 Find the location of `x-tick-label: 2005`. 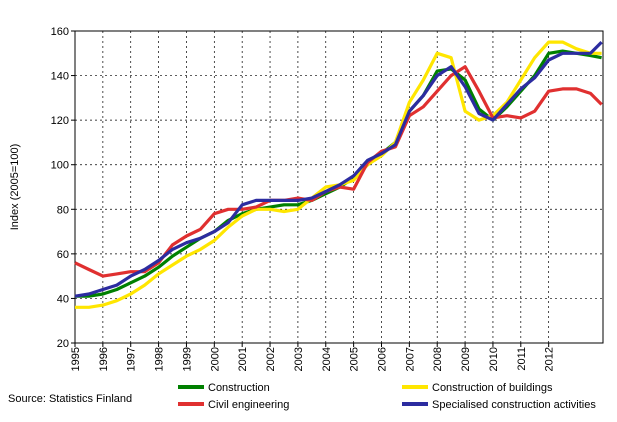

x-tick-label: 2005 is located at coordinates (355, 359).